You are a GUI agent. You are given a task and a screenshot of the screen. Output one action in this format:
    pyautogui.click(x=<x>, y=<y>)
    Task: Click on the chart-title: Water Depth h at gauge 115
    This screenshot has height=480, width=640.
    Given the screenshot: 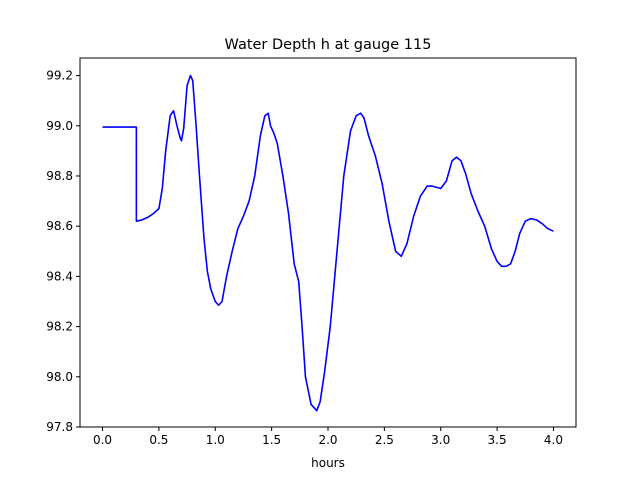 What is the action you would take?
    pyautogui.click(x=328, y=45)
    